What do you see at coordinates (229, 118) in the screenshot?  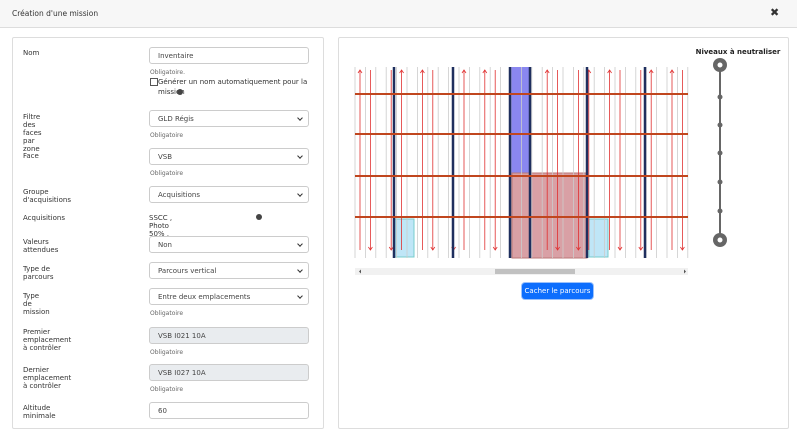 I see `select: GLD Régis` at bounding box center [229, 118].